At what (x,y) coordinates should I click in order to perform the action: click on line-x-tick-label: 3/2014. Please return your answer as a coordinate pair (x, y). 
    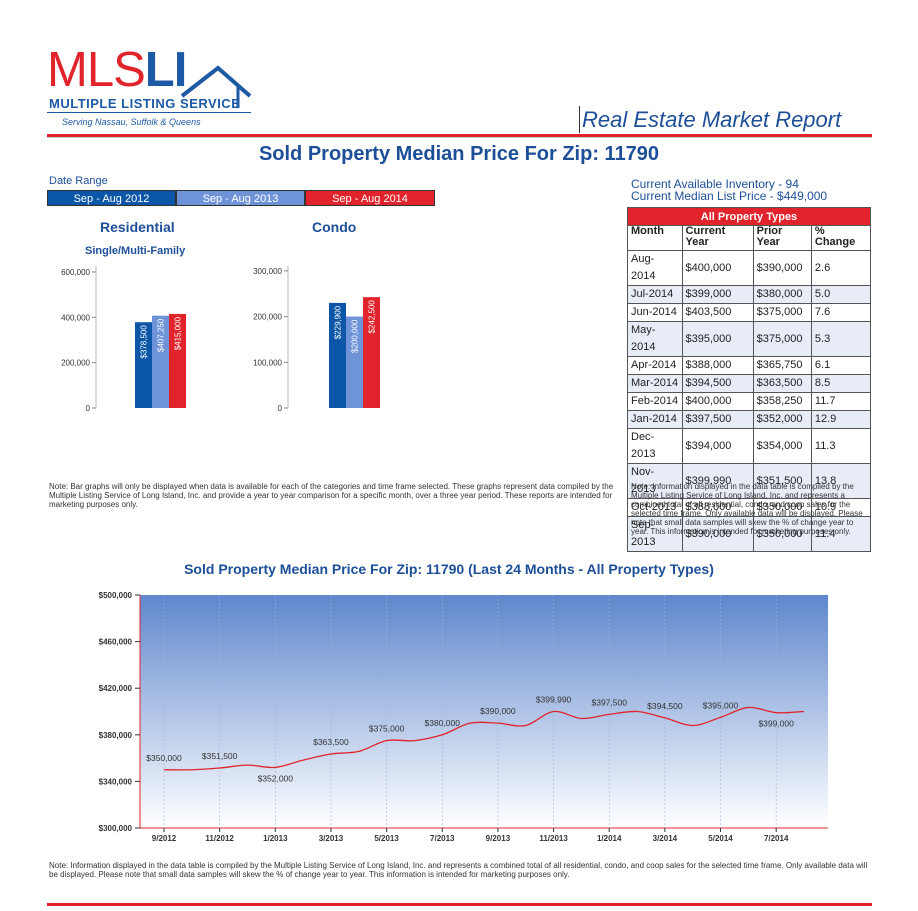
    Looking at the image, I should click on (665, 838).